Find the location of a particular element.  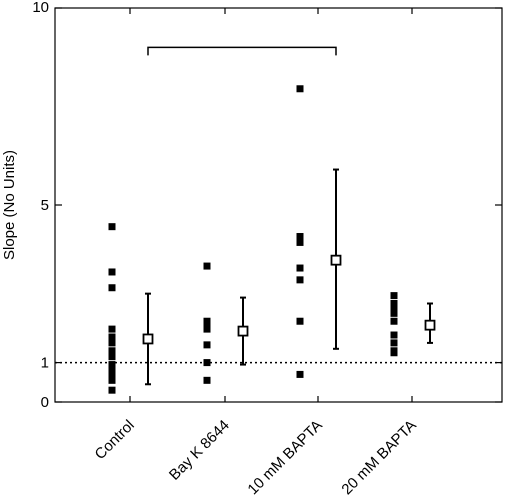

x-tick-label: Control is located at coordinates (115, 440).